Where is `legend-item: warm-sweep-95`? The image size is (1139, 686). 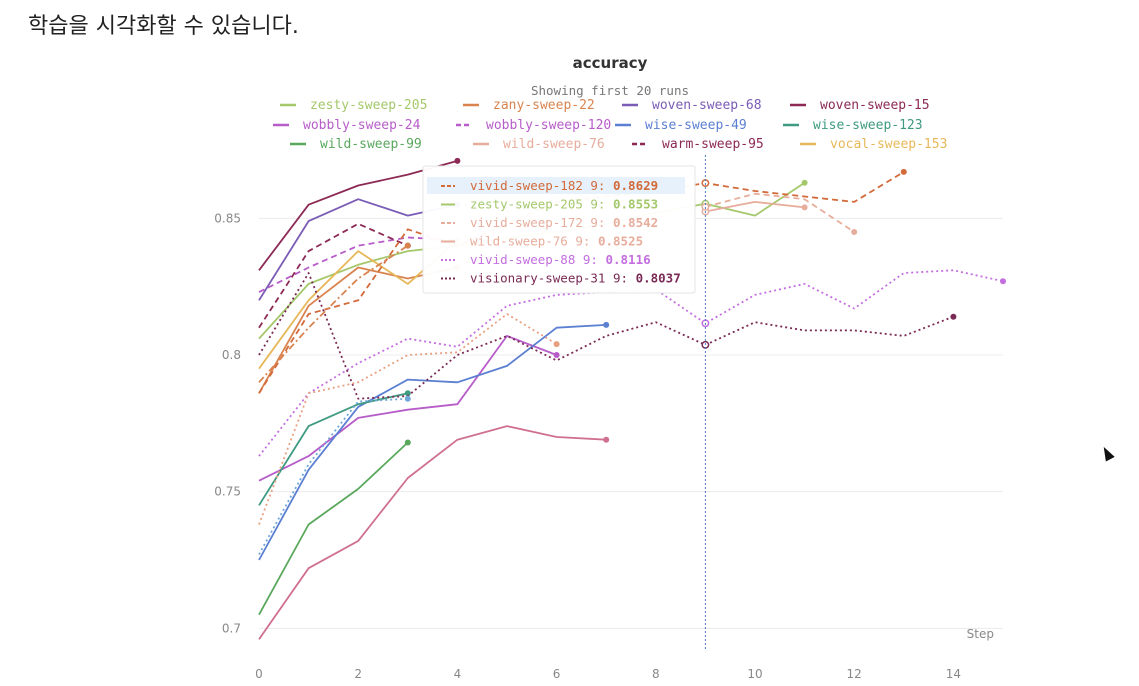
legend-item: warm-sweep-95 is located at coordinates (698, 144).